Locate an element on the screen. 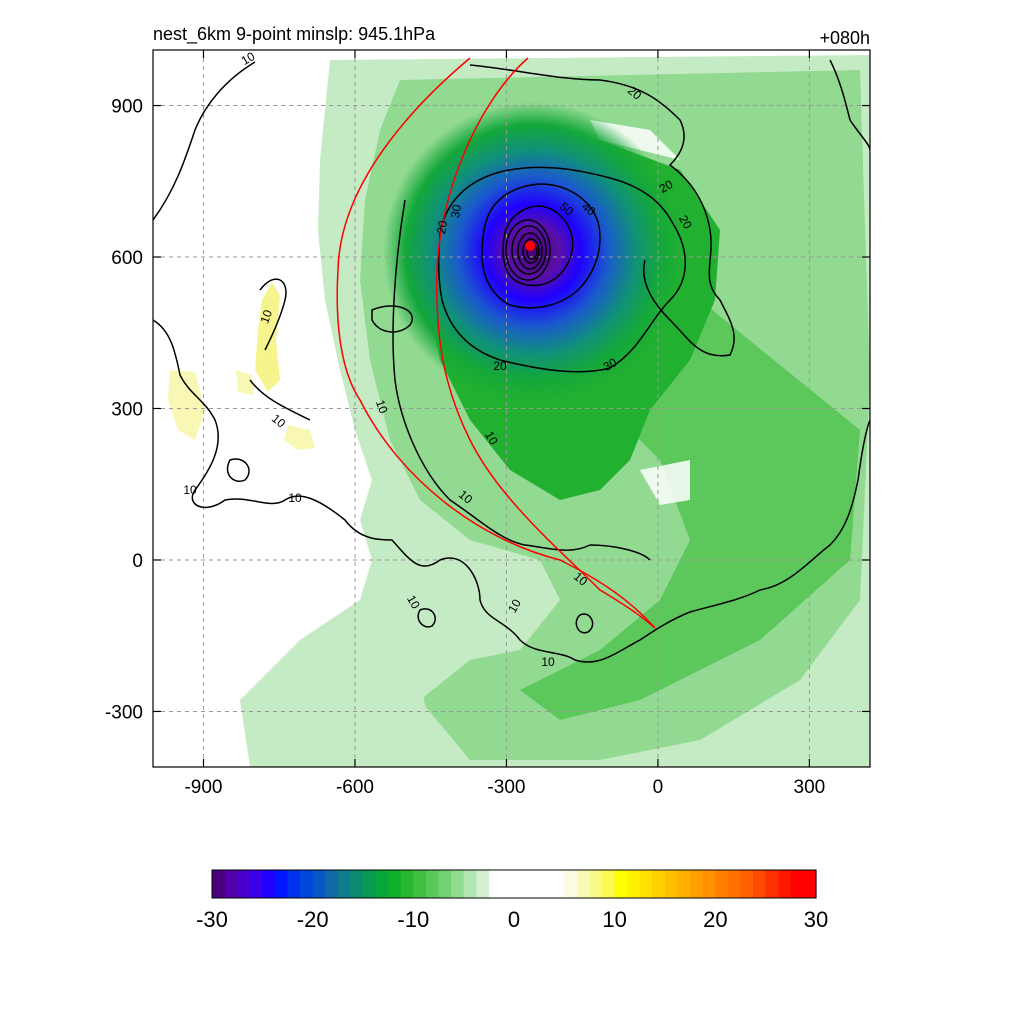 The width and height of the screenshot is (1024, 1024). contour-20-ring is located at coordinates (561, 269).